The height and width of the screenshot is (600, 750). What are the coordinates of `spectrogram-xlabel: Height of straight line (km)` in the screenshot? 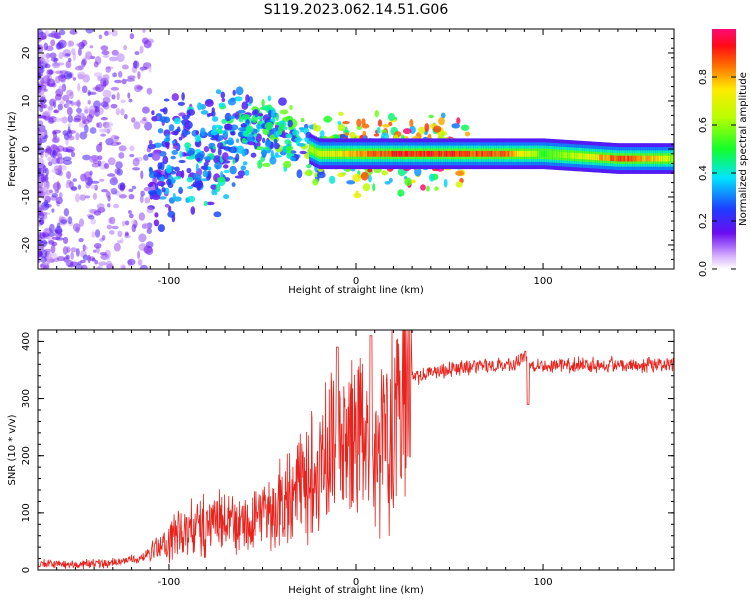 It's located at (356, 290).